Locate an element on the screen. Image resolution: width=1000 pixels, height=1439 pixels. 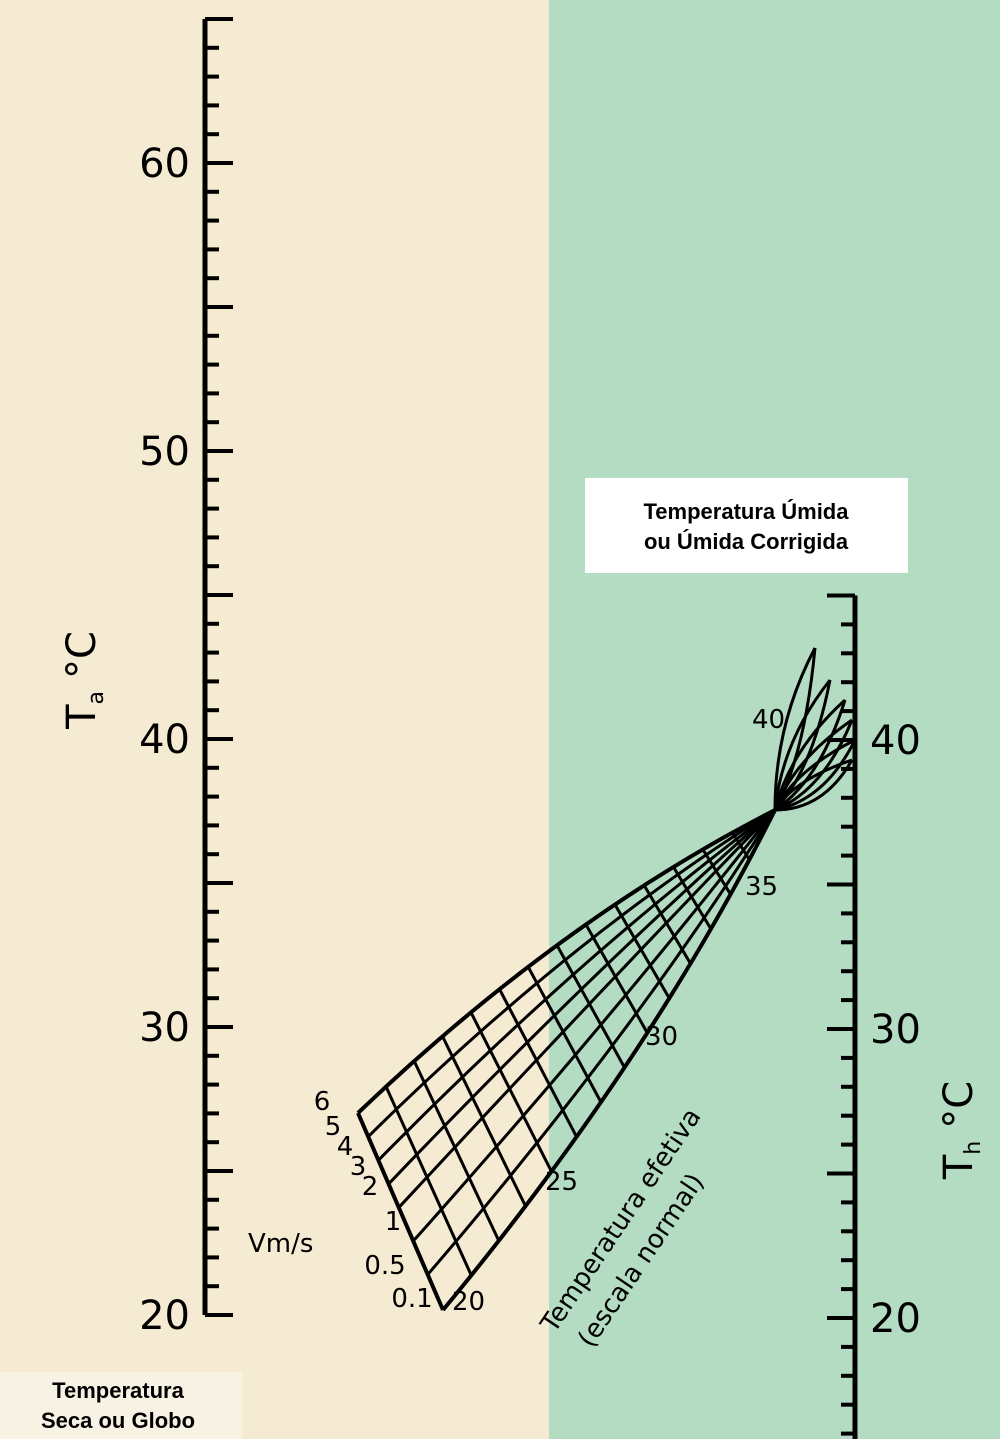
caption: Temperatura Úmida is located at coordinates (747, 511).